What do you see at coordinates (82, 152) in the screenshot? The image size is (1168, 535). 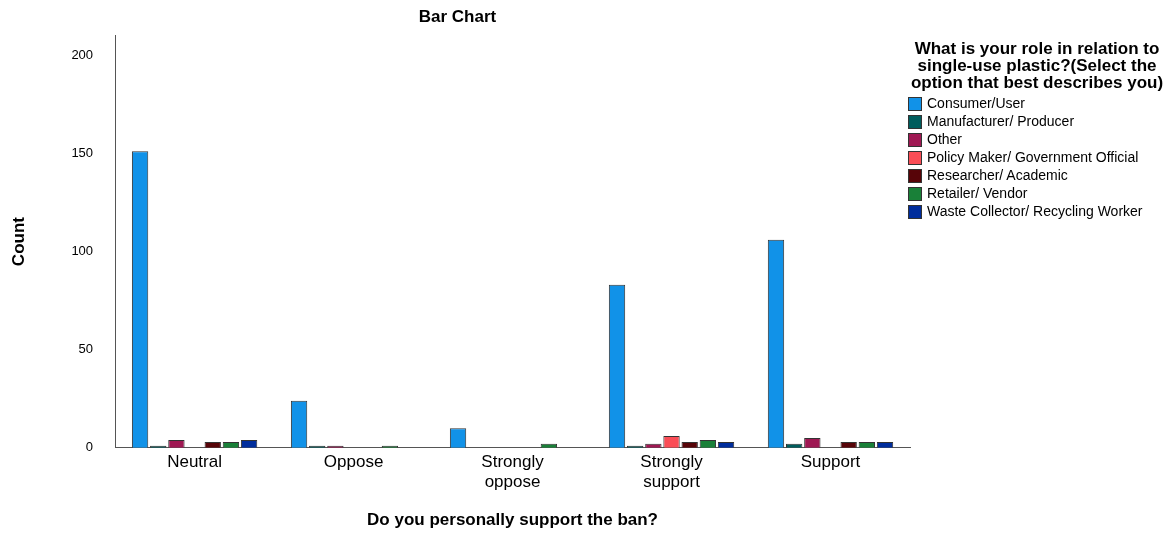 I see `y-tick-label: 150` at bounding box center [82, 152].